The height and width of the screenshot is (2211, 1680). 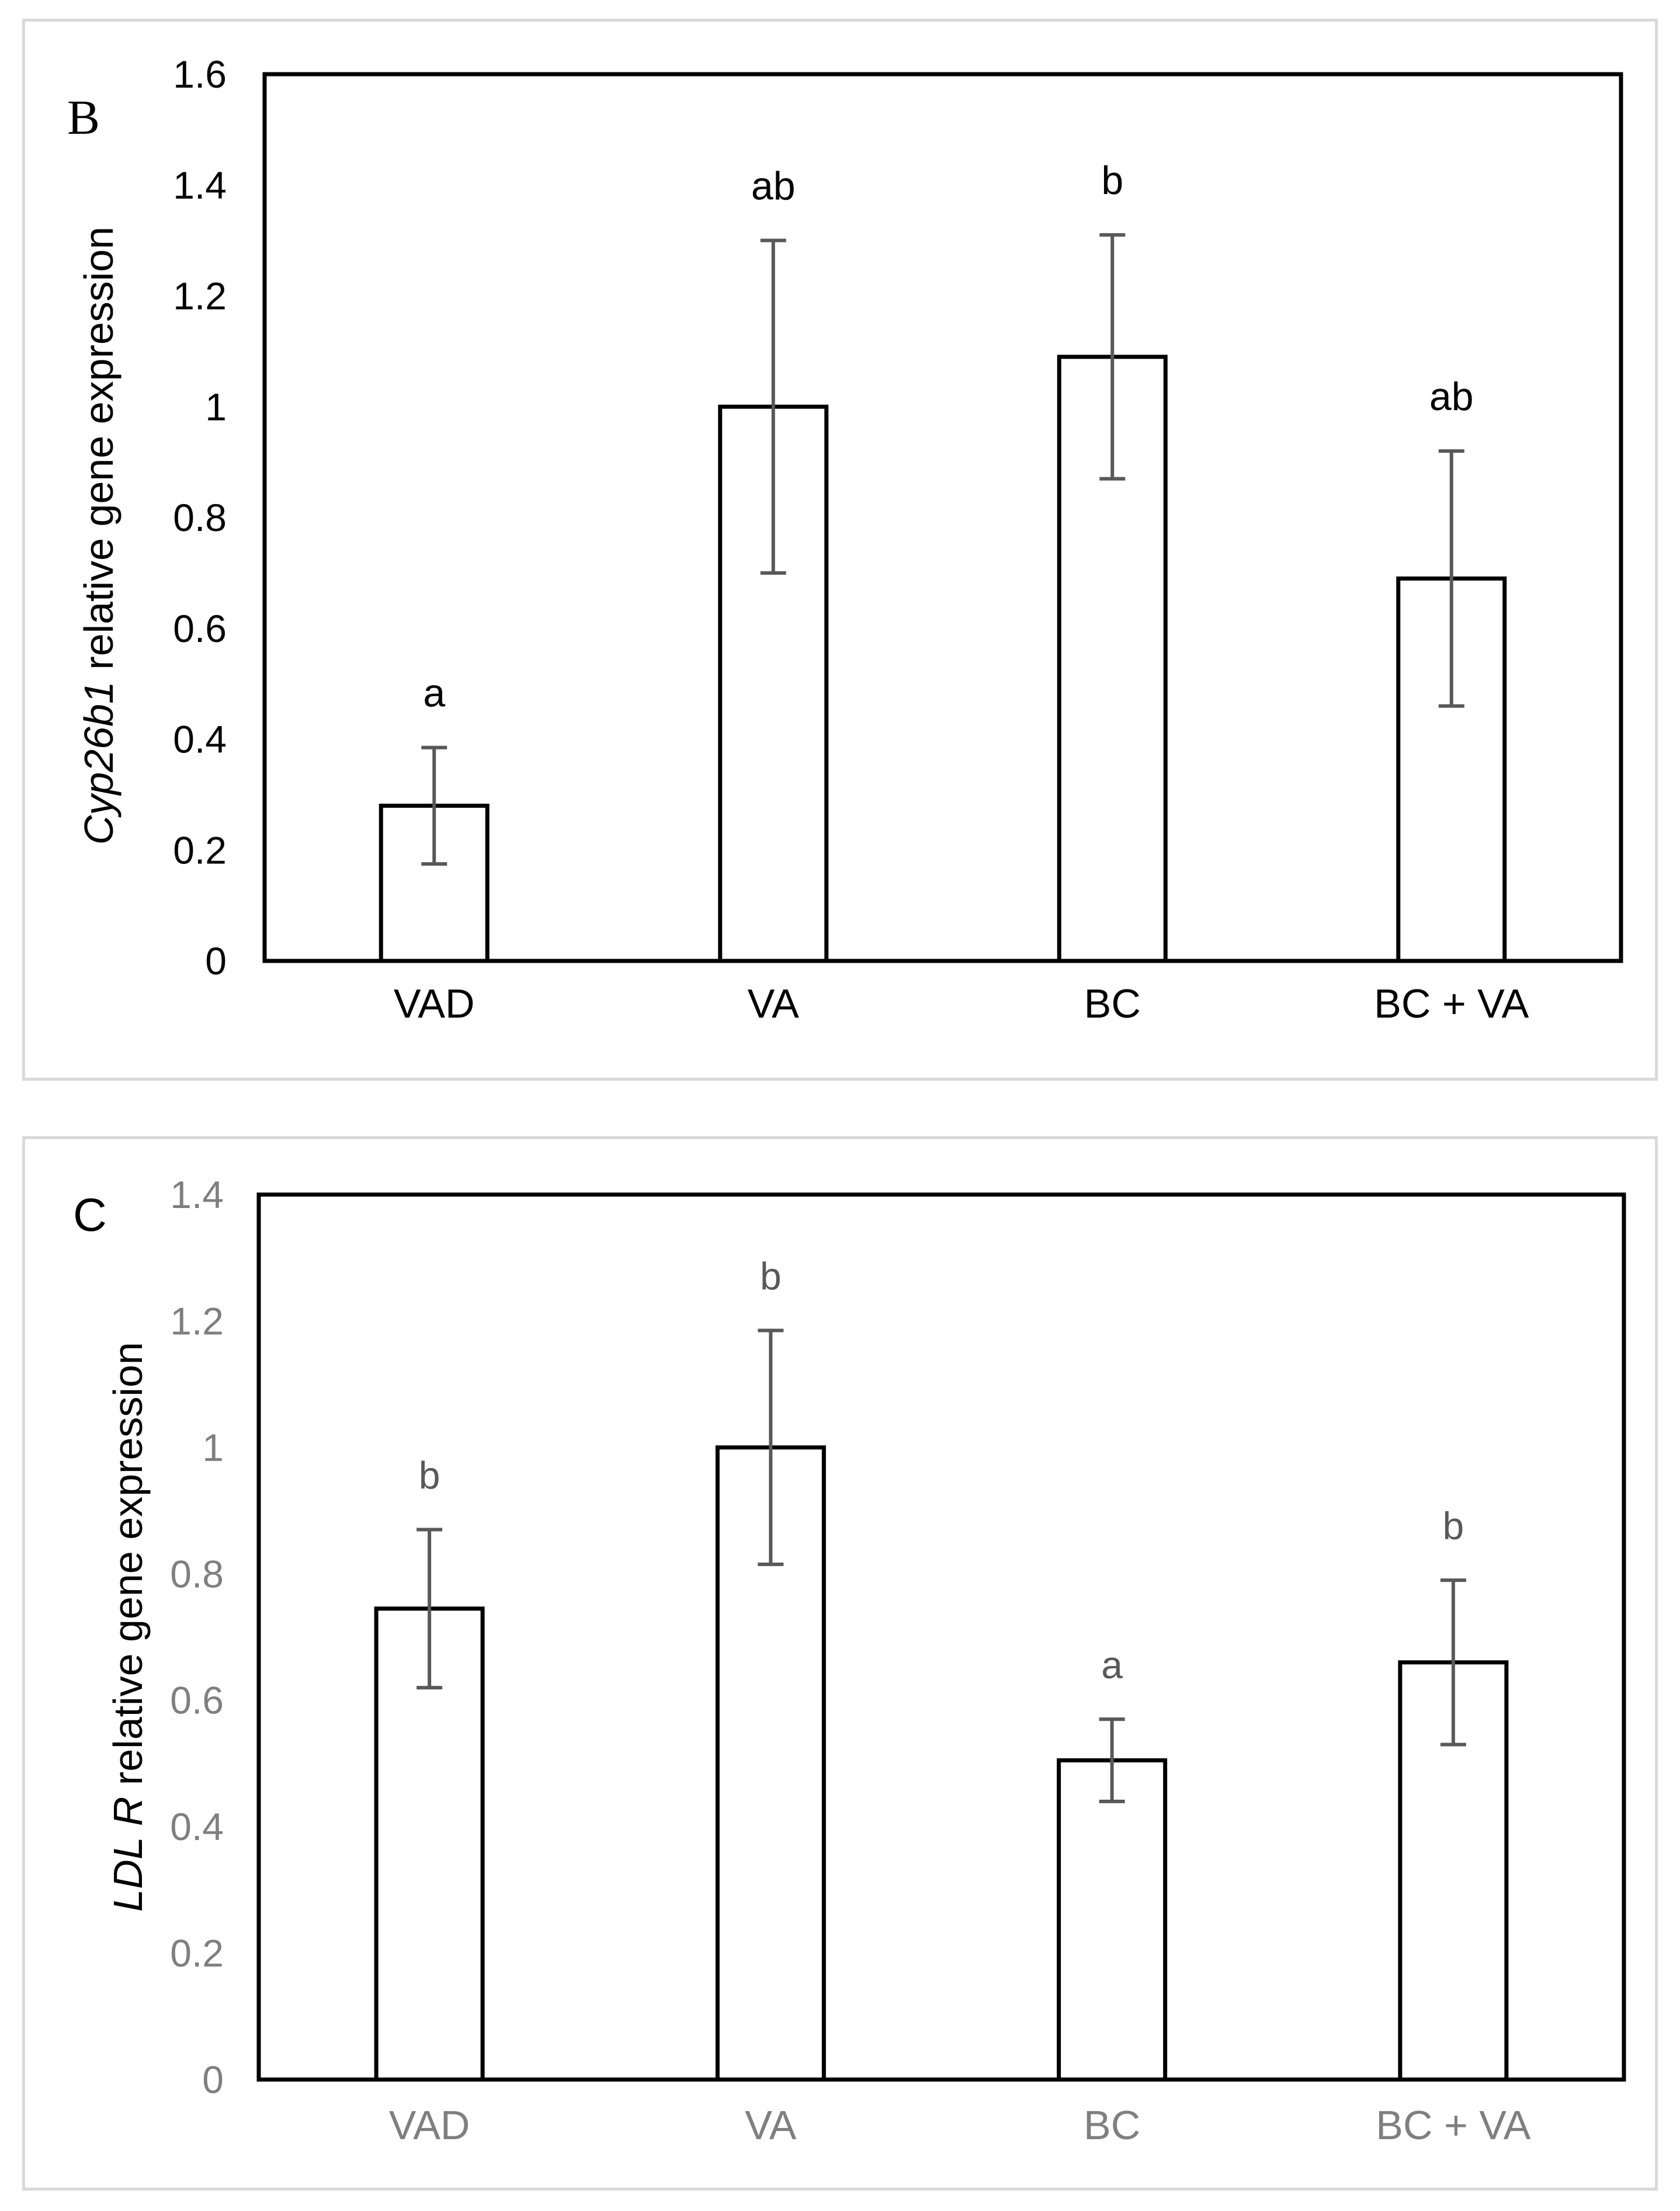 I want to click on significance-letter-vad: b, so click(x=429, y=1475).